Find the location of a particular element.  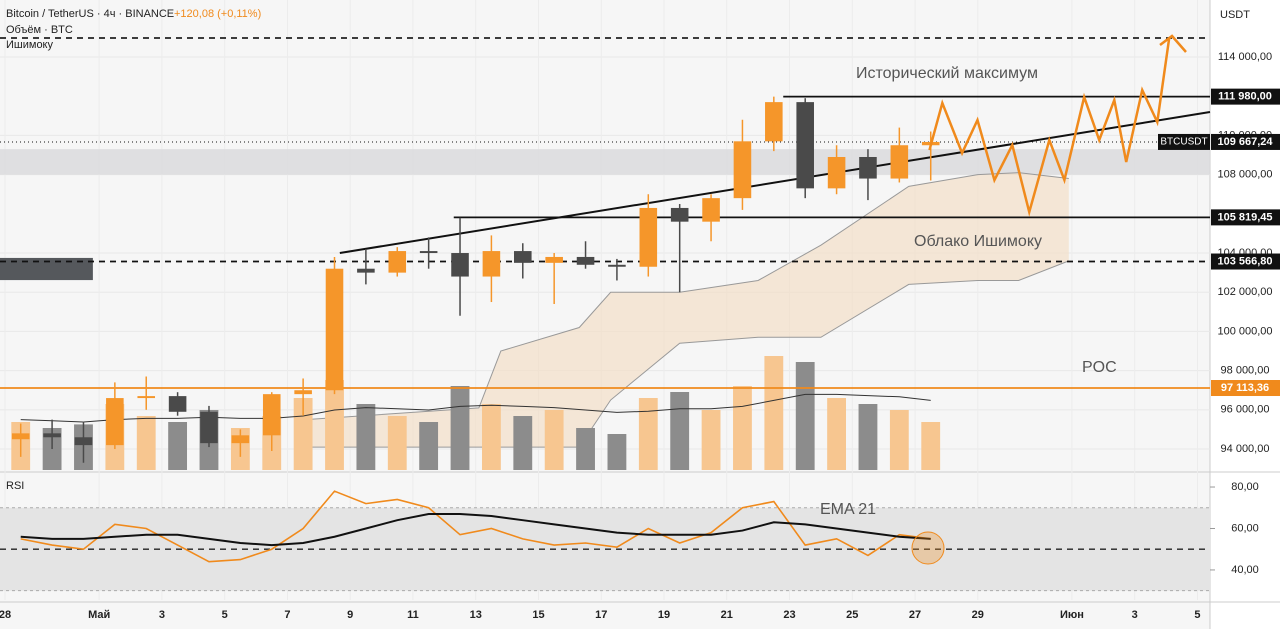

projection is located at coordinates (1049, 127).